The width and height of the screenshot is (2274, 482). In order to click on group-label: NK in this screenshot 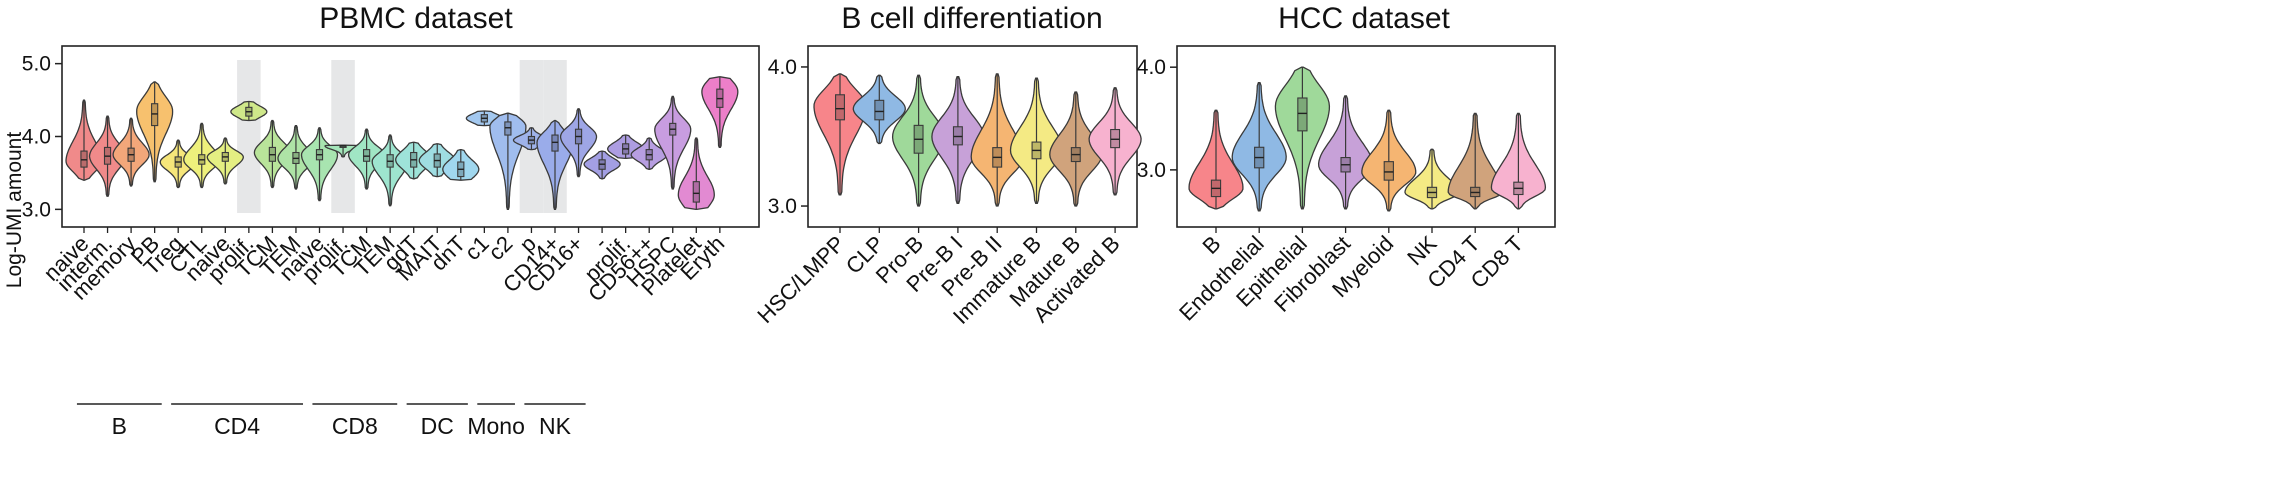, I will do `click(555, 426)`.